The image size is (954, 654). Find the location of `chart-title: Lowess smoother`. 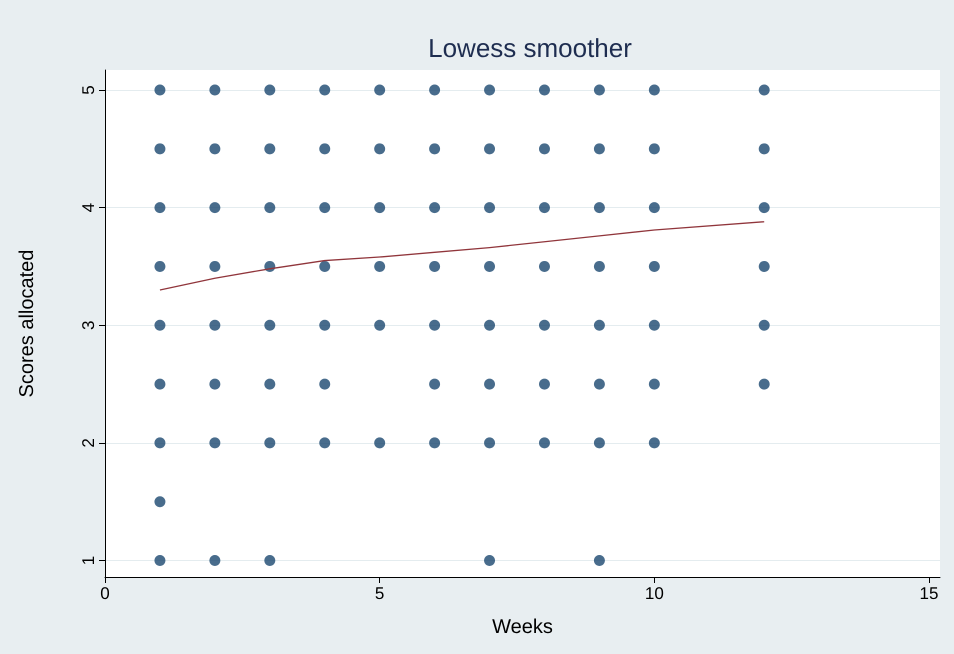

chart-title: Lowess smoother is located at coordinates (530, 48).